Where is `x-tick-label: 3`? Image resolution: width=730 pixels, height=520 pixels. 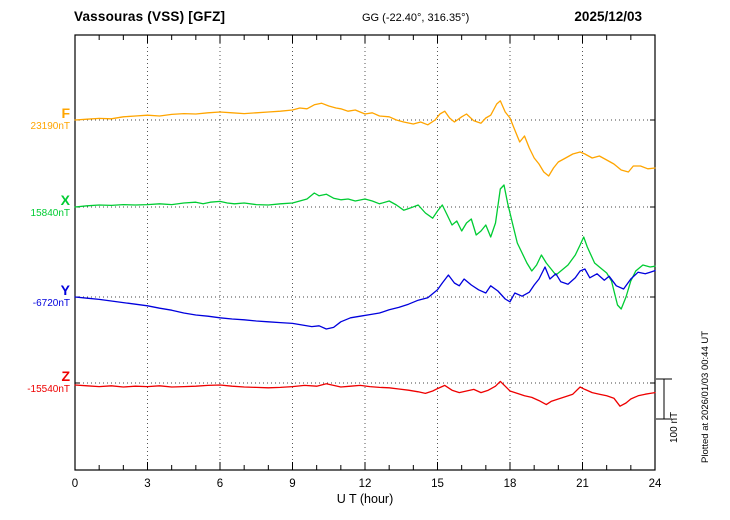 x-tick-label: 3 is located at coordinates (147, 484).